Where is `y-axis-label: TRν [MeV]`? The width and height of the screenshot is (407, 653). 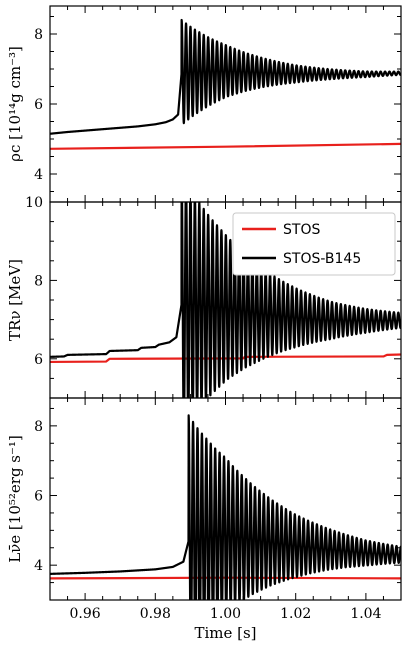 y-axis-label: TRν [MeV] is located at coordinates (15, 300).